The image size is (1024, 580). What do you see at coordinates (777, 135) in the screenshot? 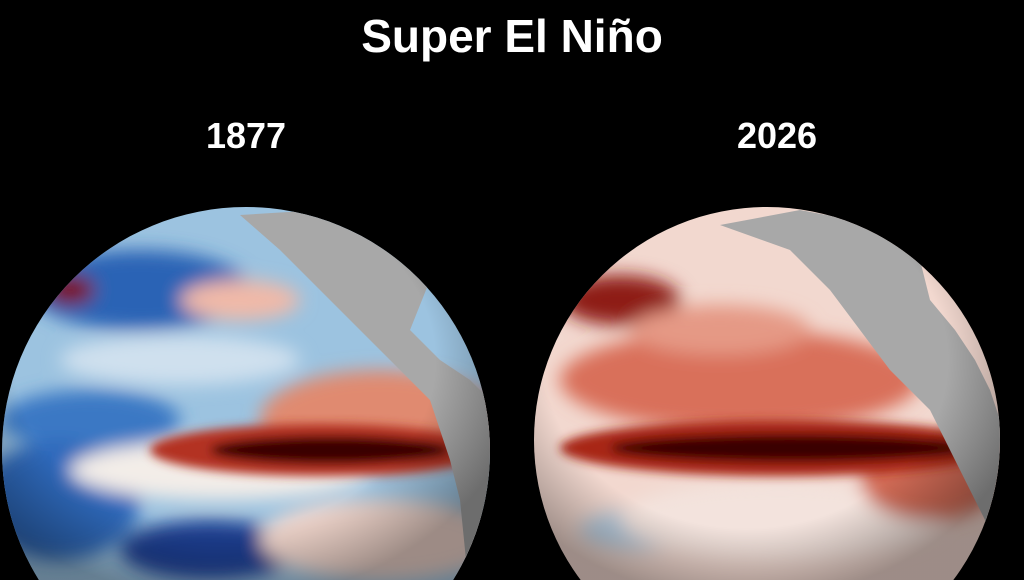
I see `panel-label: 2026` at bounding box center [777, 135].